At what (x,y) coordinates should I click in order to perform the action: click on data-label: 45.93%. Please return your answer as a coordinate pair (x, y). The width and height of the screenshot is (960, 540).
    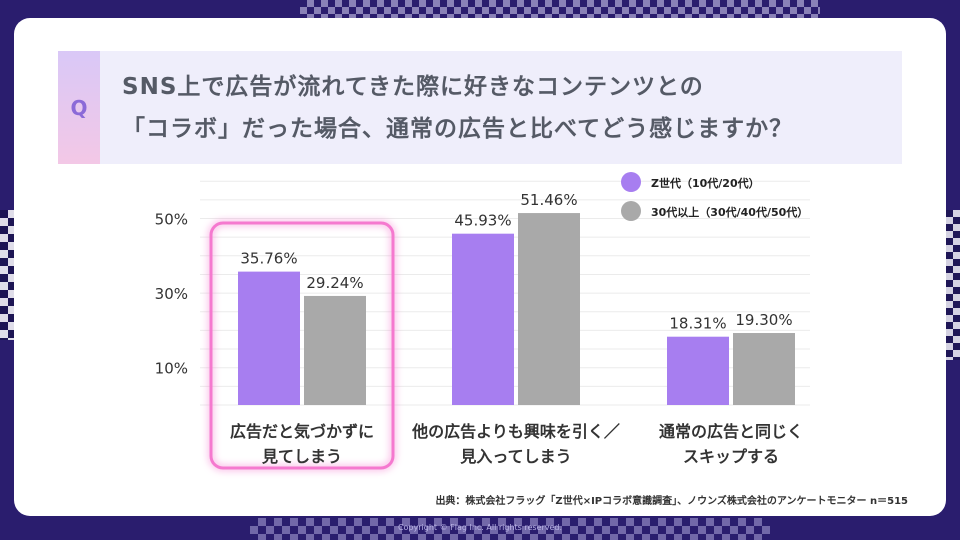
    Looking at the image, I should click on (482, 221).